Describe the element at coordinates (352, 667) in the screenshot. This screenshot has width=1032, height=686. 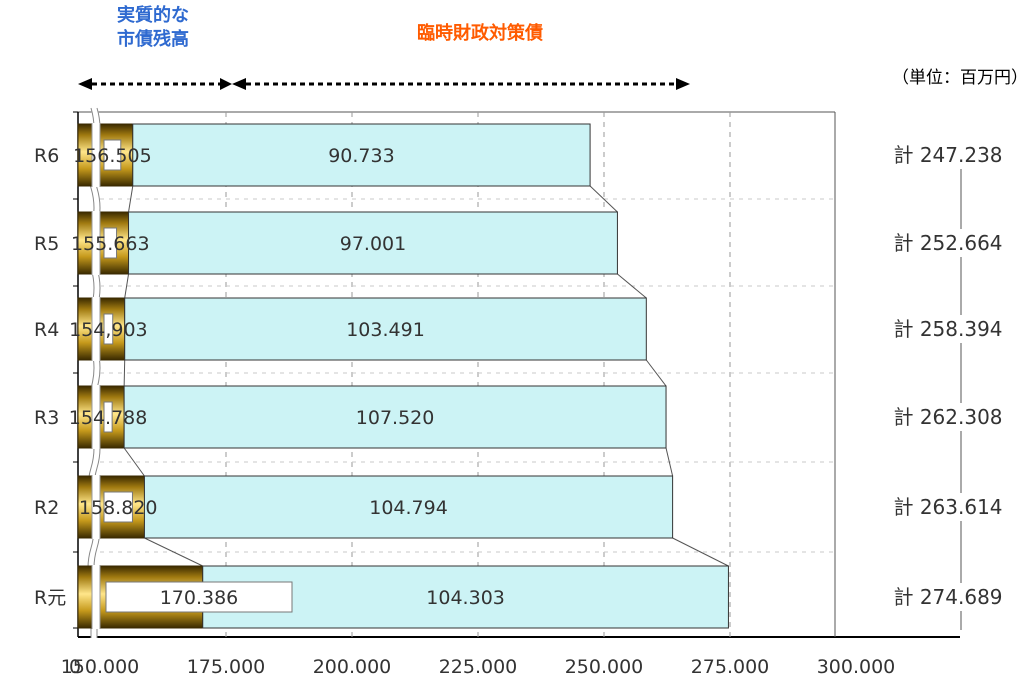
I see `x-tick-label: 200.000` at that location.